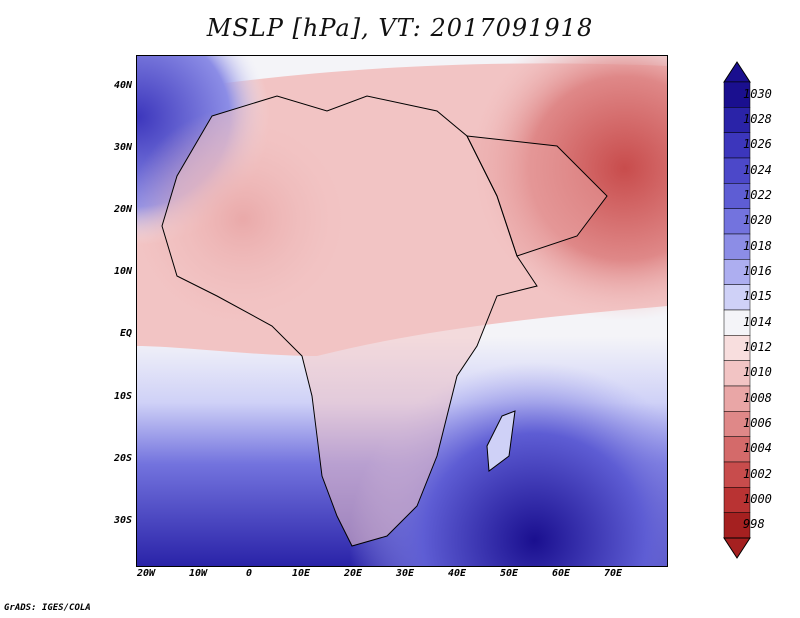  Describe the element at coordinates (122, 147) in the screenshot. I see `lat-label-30n: 30N` at that location.